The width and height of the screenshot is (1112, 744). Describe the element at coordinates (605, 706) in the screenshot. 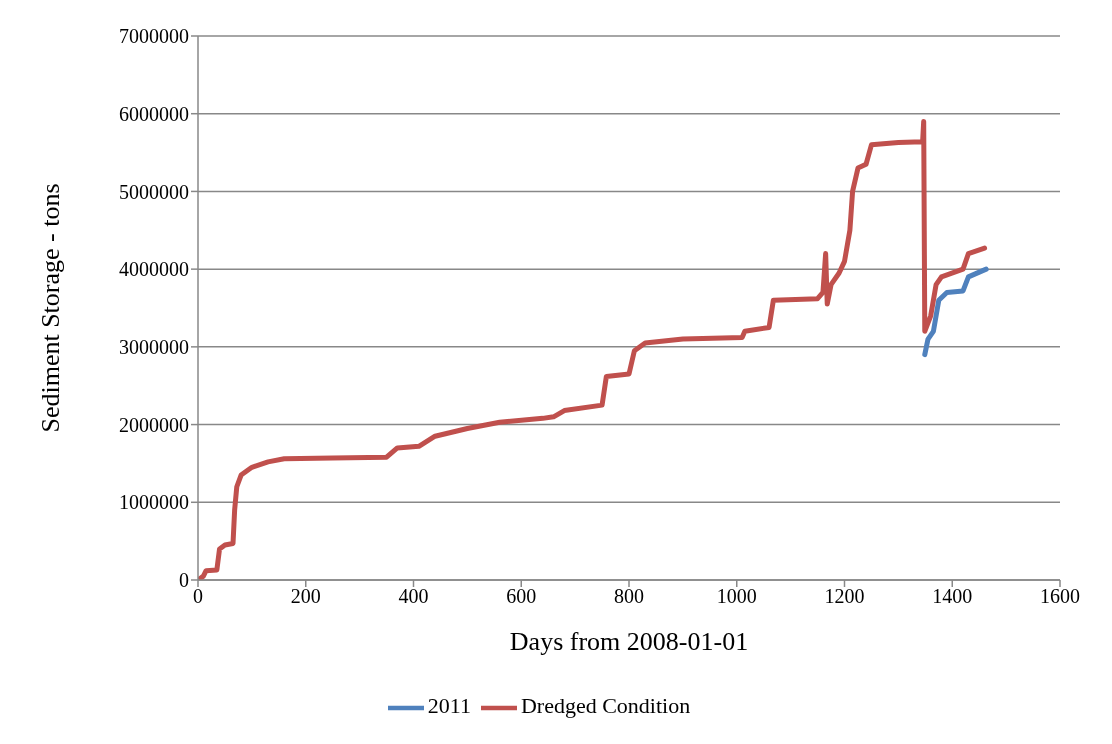

I see `legend-label: Dredged Condition` at that location.